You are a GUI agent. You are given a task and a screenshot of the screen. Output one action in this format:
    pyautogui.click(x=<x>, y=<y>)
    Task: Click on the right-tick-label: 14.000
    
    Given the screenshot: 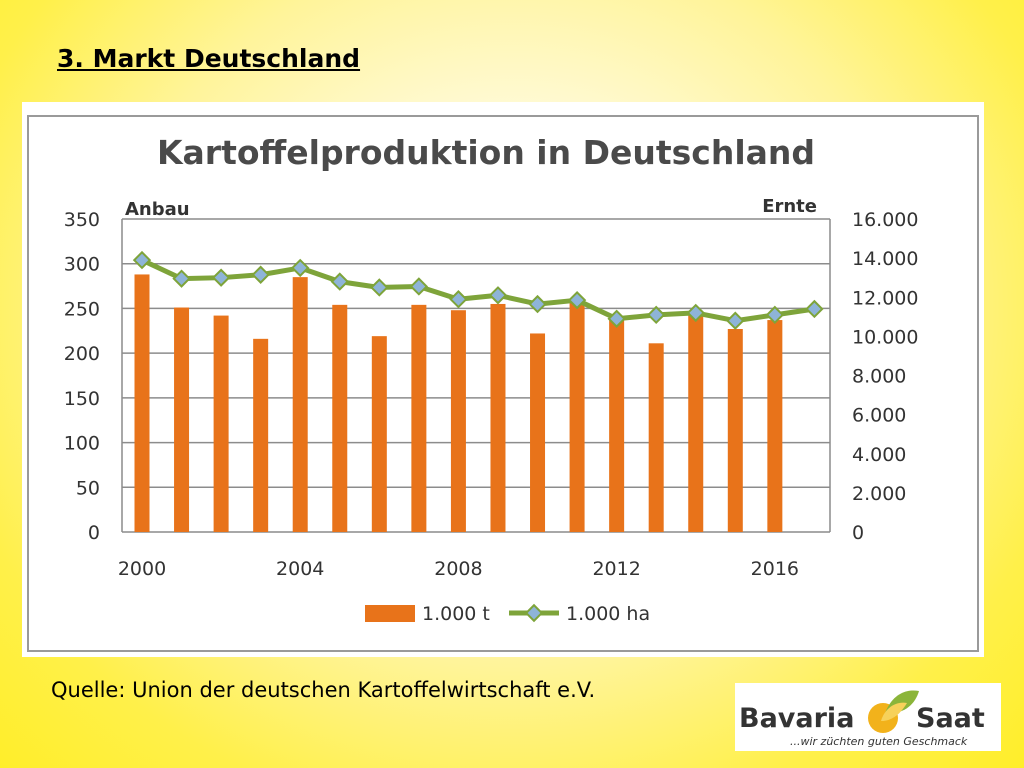 What is the action you would take?
    pyautogui.click(x=885, y=259)
    